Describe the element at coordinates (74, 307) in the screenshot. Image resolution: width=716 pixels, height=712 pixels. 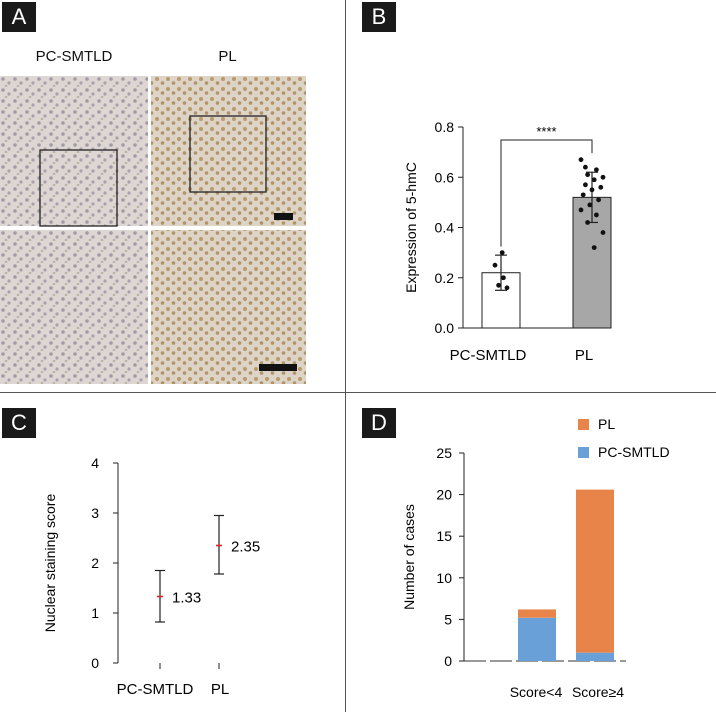
I see `micrograph-pc-high` at that location.